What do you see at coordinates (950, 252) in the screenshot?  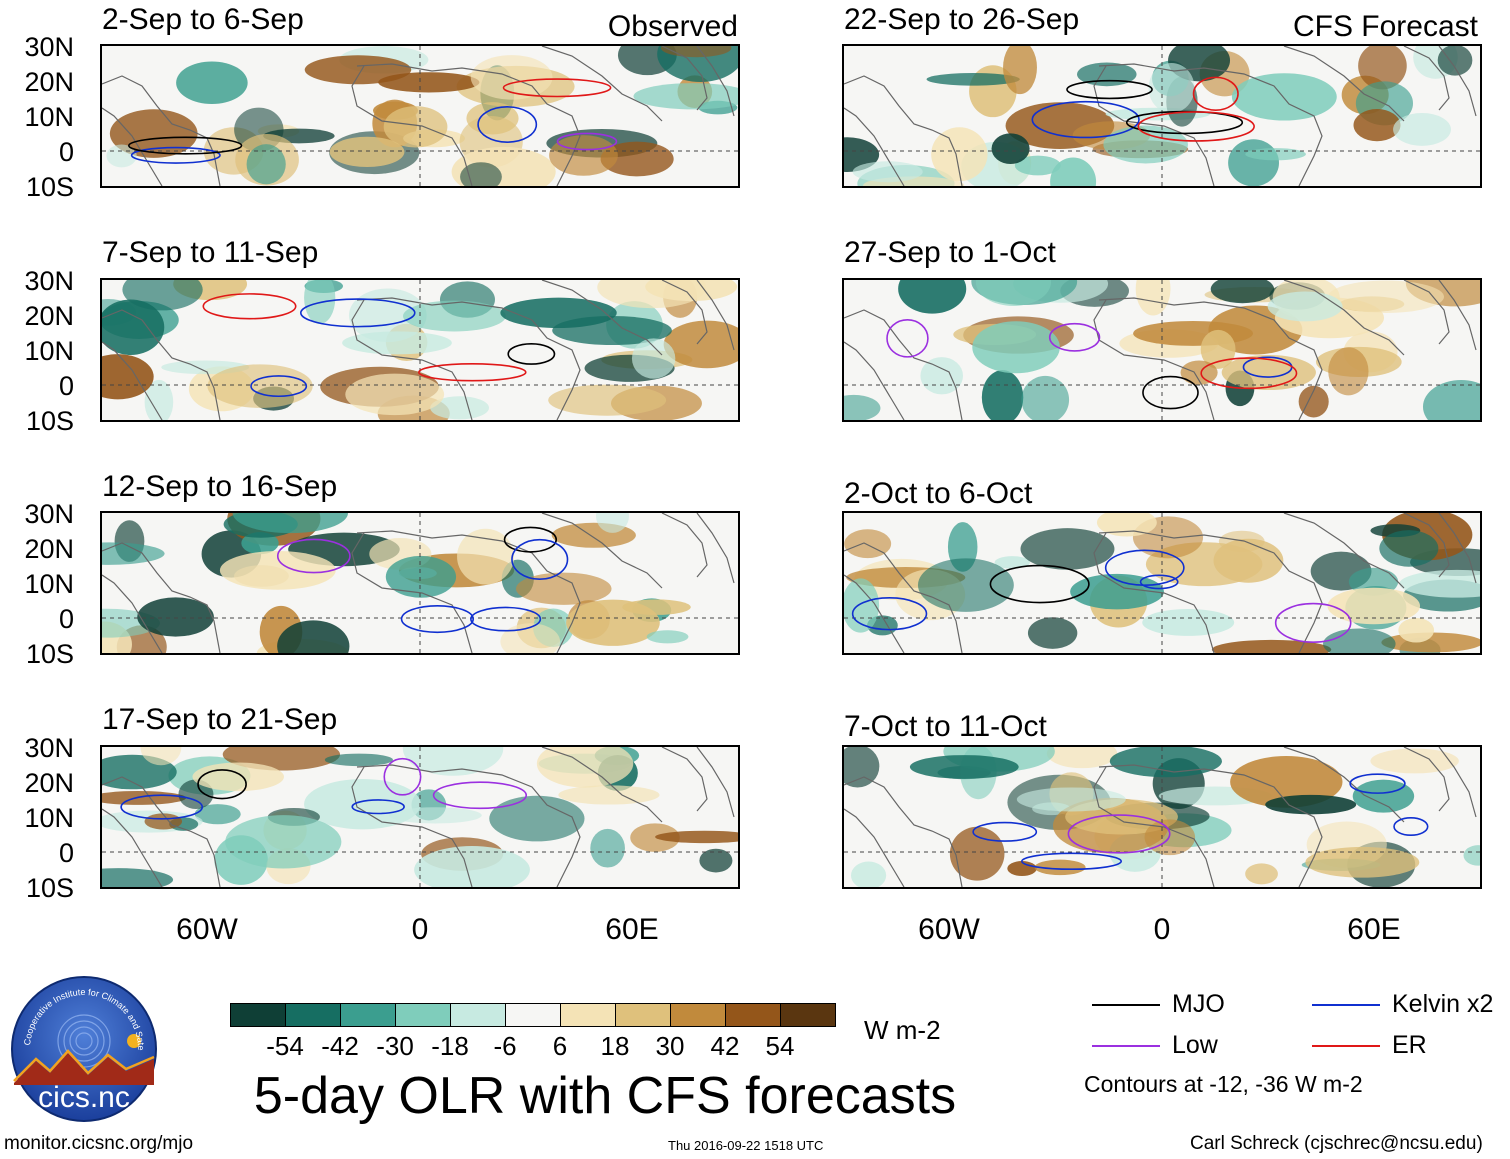 I see `forecast-panel-2-title: 27-Sep to 1-Oct` at bounding box center [950, 252].